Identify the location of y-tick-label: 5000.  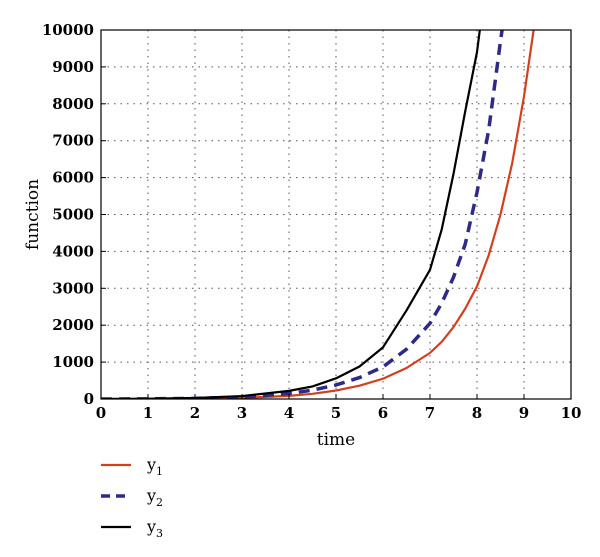
(73, 215).